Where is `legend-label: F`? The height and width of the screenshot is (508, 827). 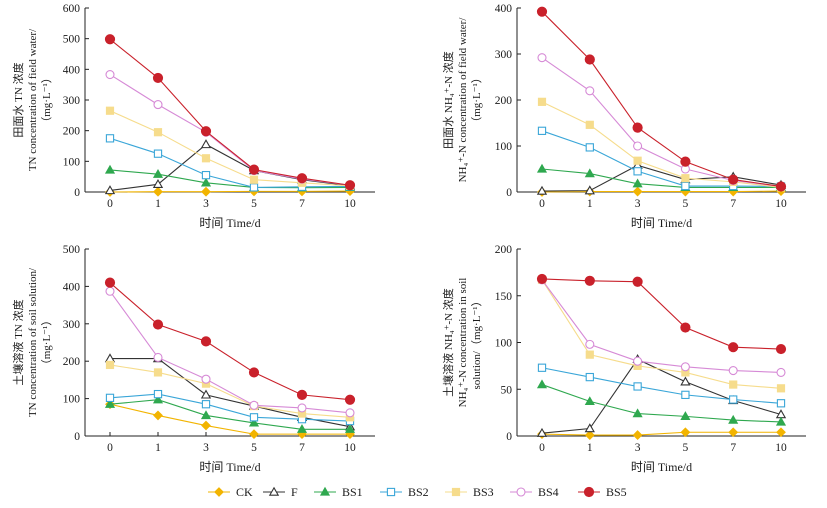 legend-label: F is located at coordinates (294, 492).